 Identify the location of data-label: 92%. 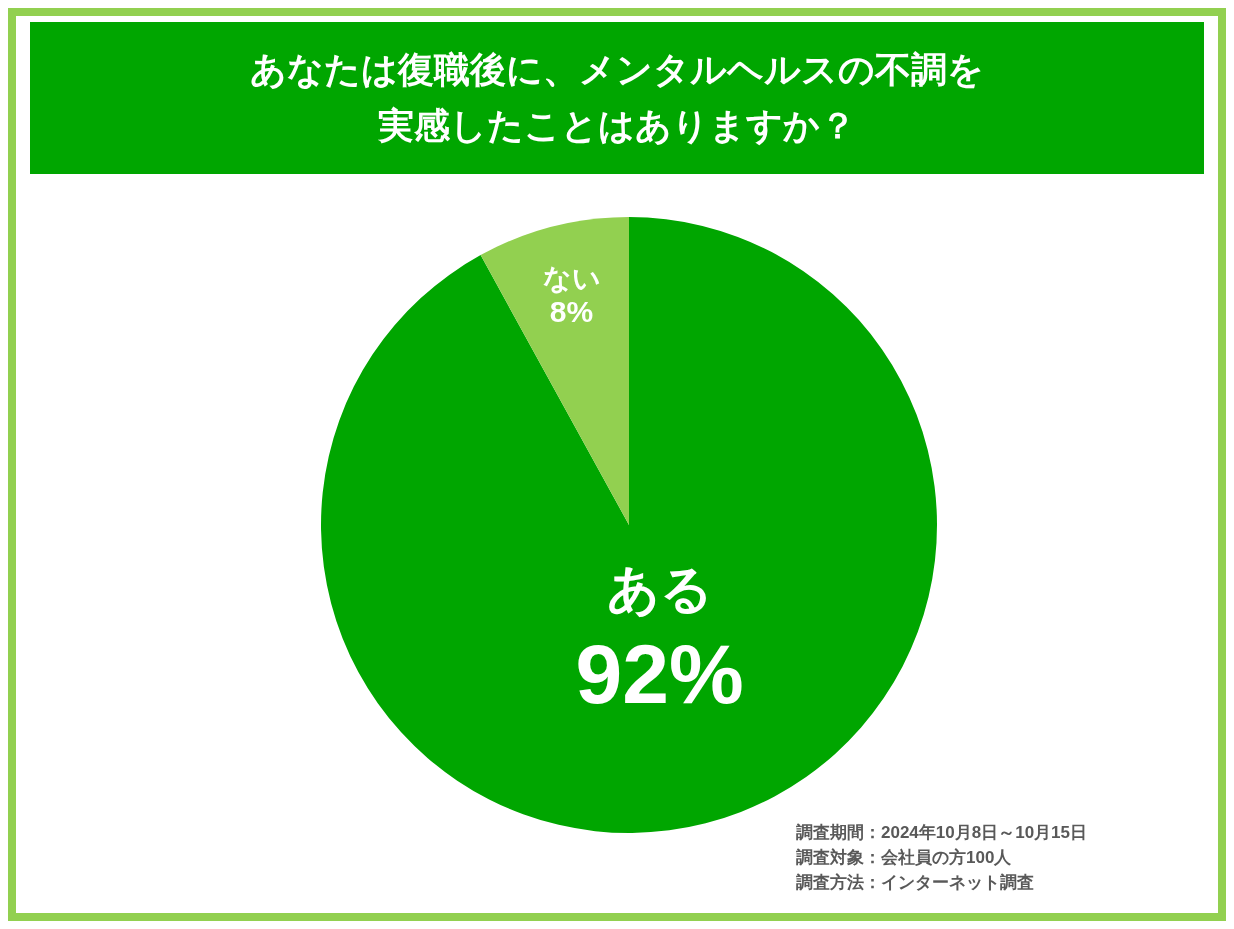
(659, 674).